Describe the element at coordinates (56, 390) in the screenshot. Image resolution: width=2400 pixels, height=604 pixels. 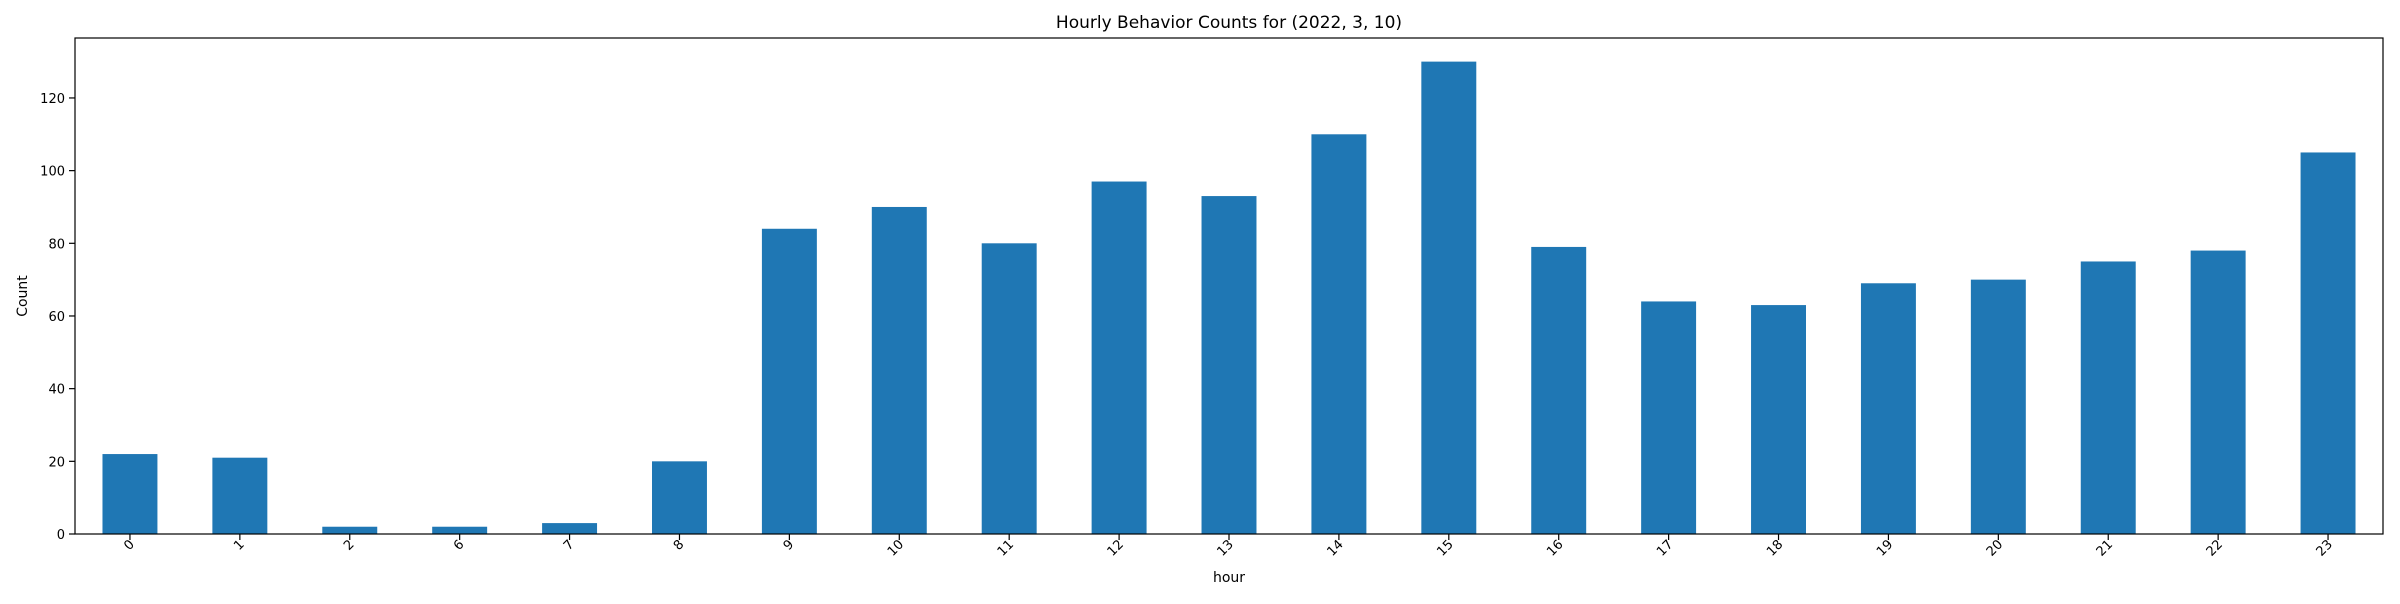
I see `y-tick-label: 40` at that location.